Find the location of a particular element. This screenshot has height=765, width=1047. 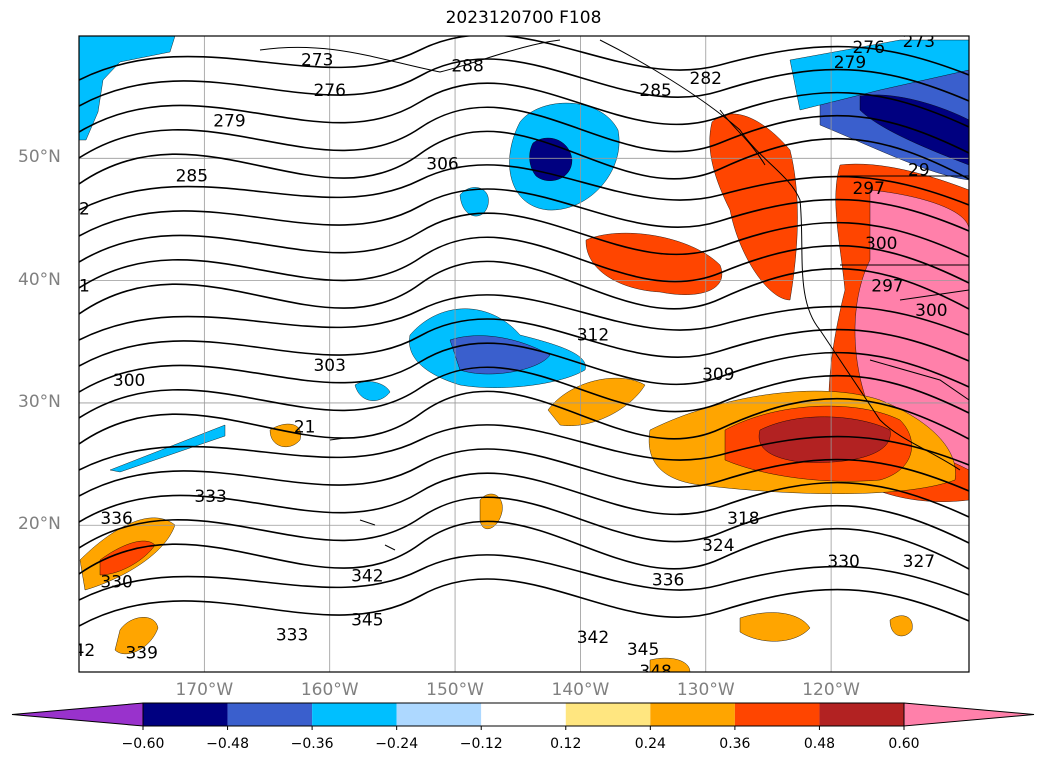

contour-label: 324 is located at coordinates (718, 546).